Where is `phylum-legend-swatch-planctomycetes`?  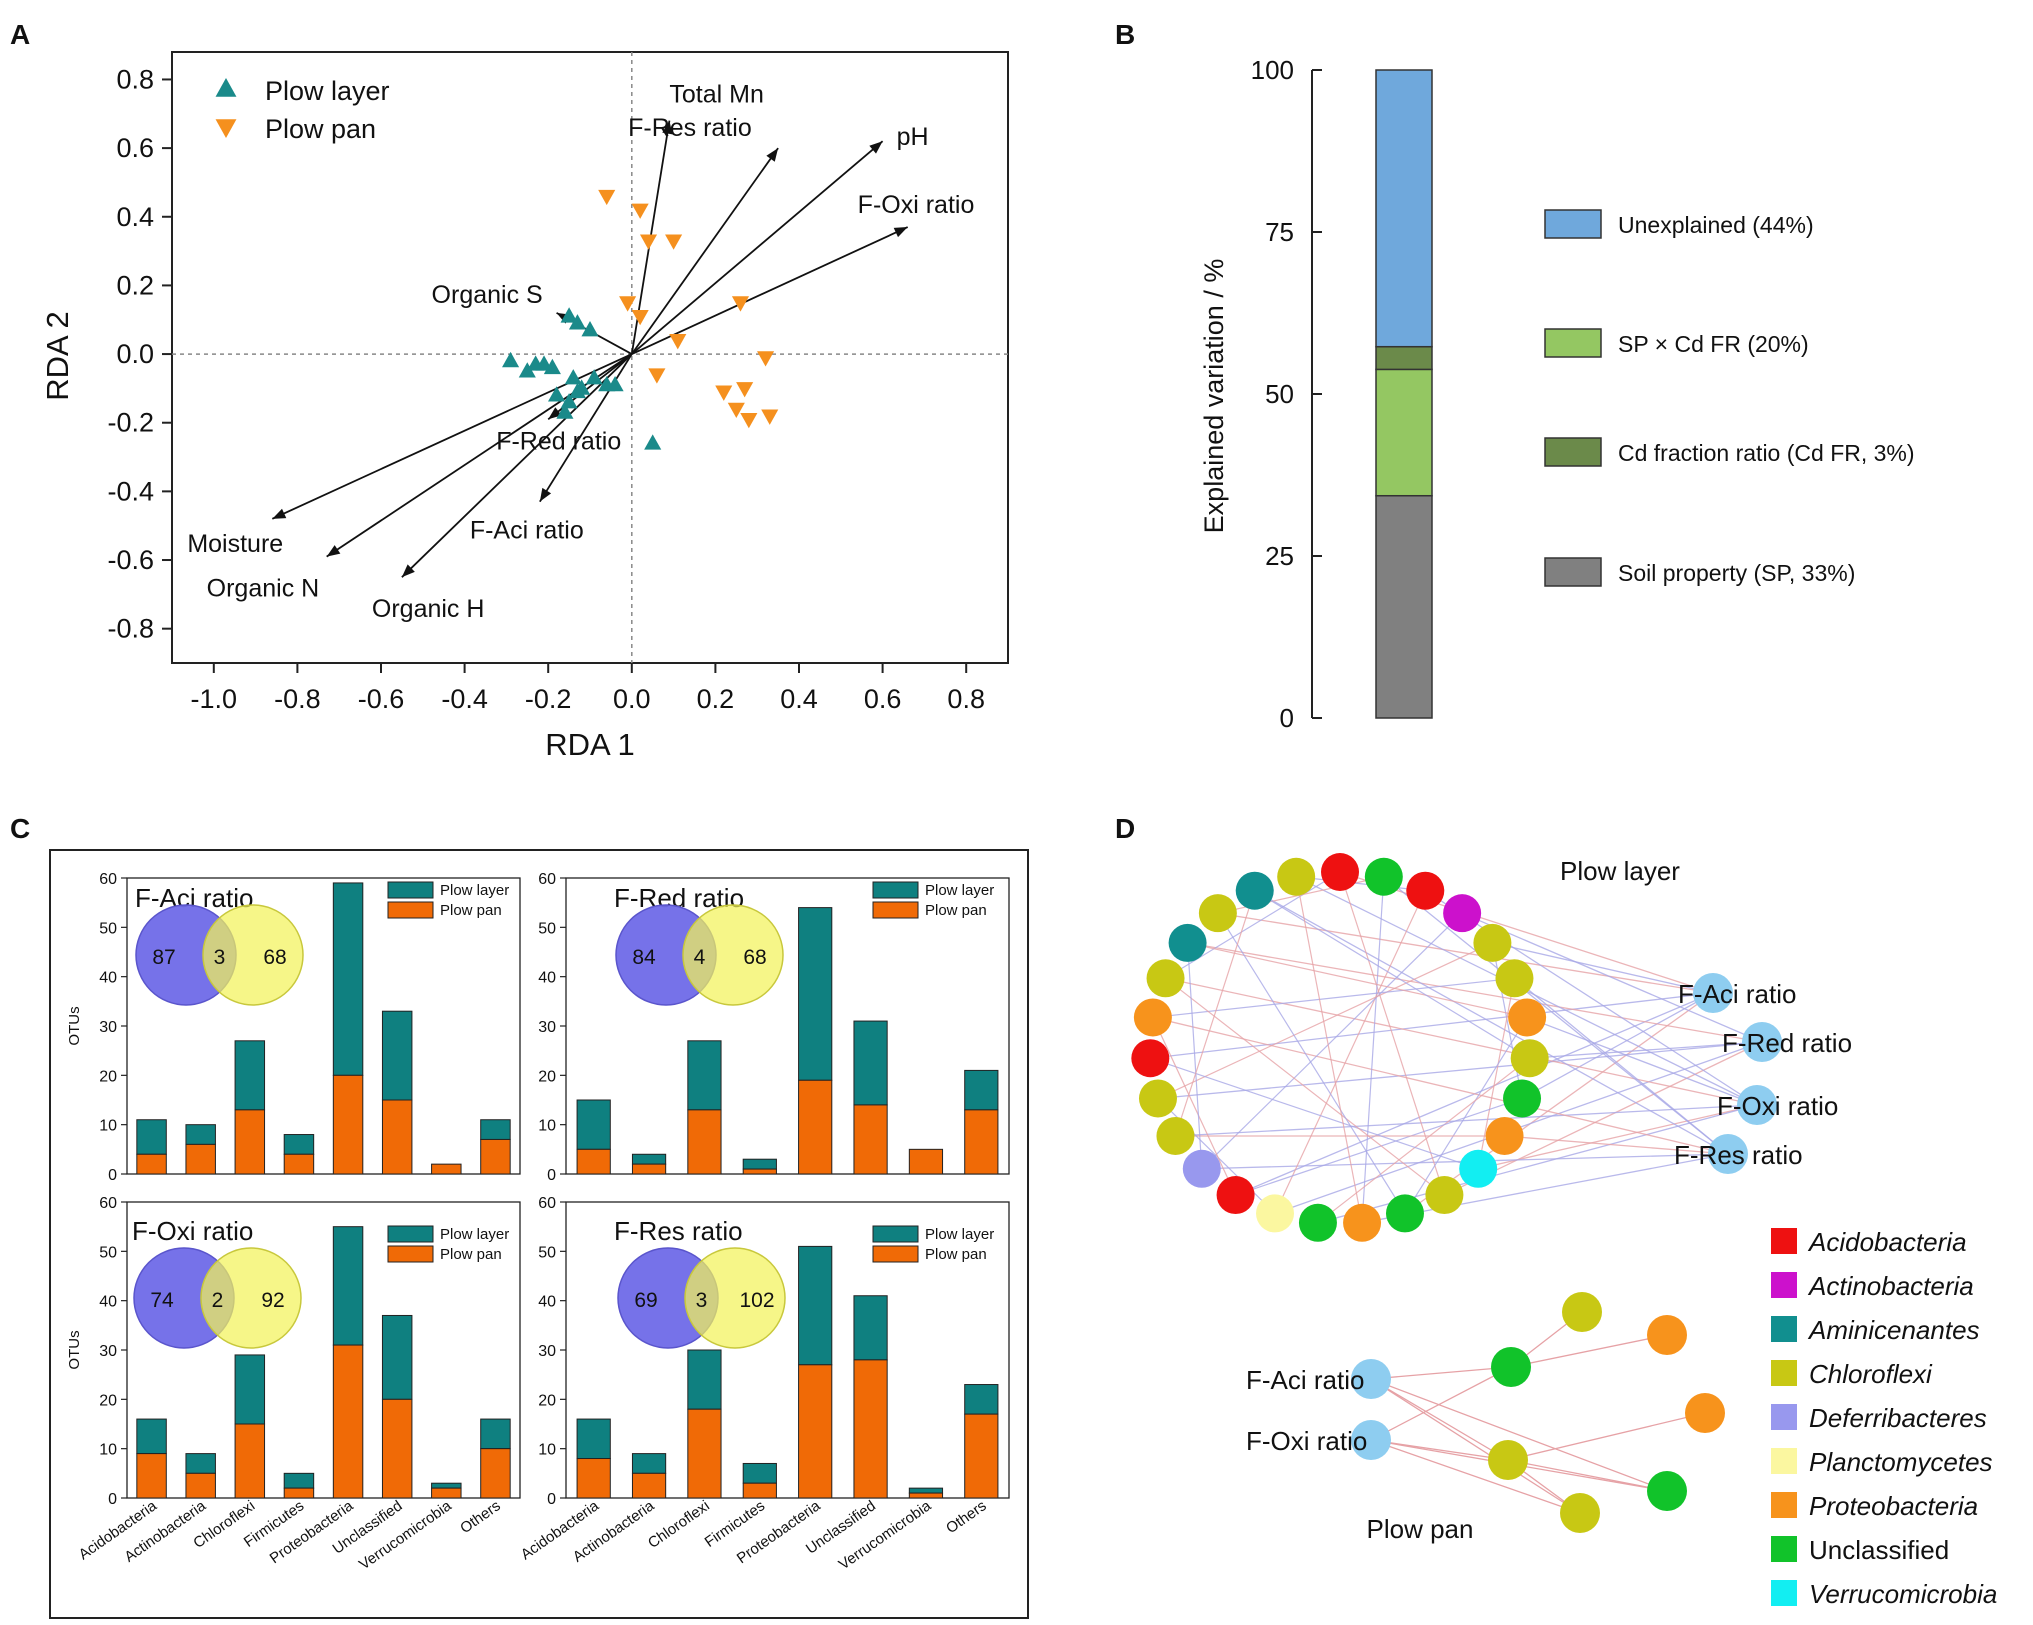 phylum-legend-swatch-planctomycetes is located at coordinates (1784, 1461).